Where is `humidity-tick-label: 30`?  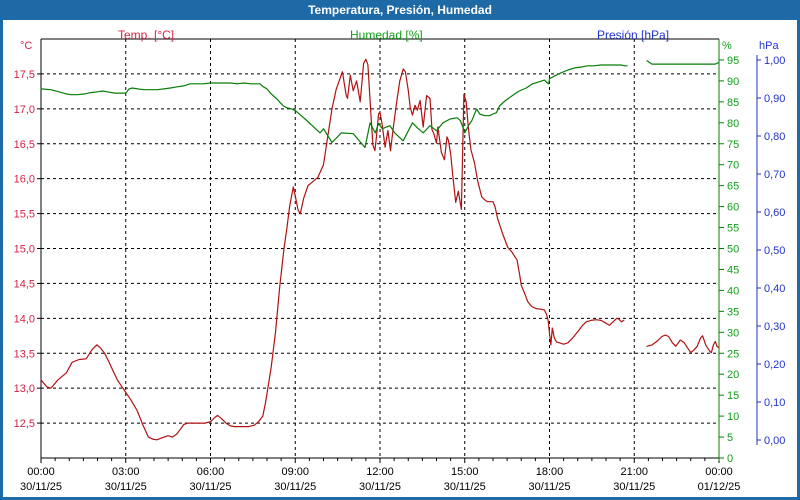
humidity-tick-label: 30 is located at coordinates (733, 333).